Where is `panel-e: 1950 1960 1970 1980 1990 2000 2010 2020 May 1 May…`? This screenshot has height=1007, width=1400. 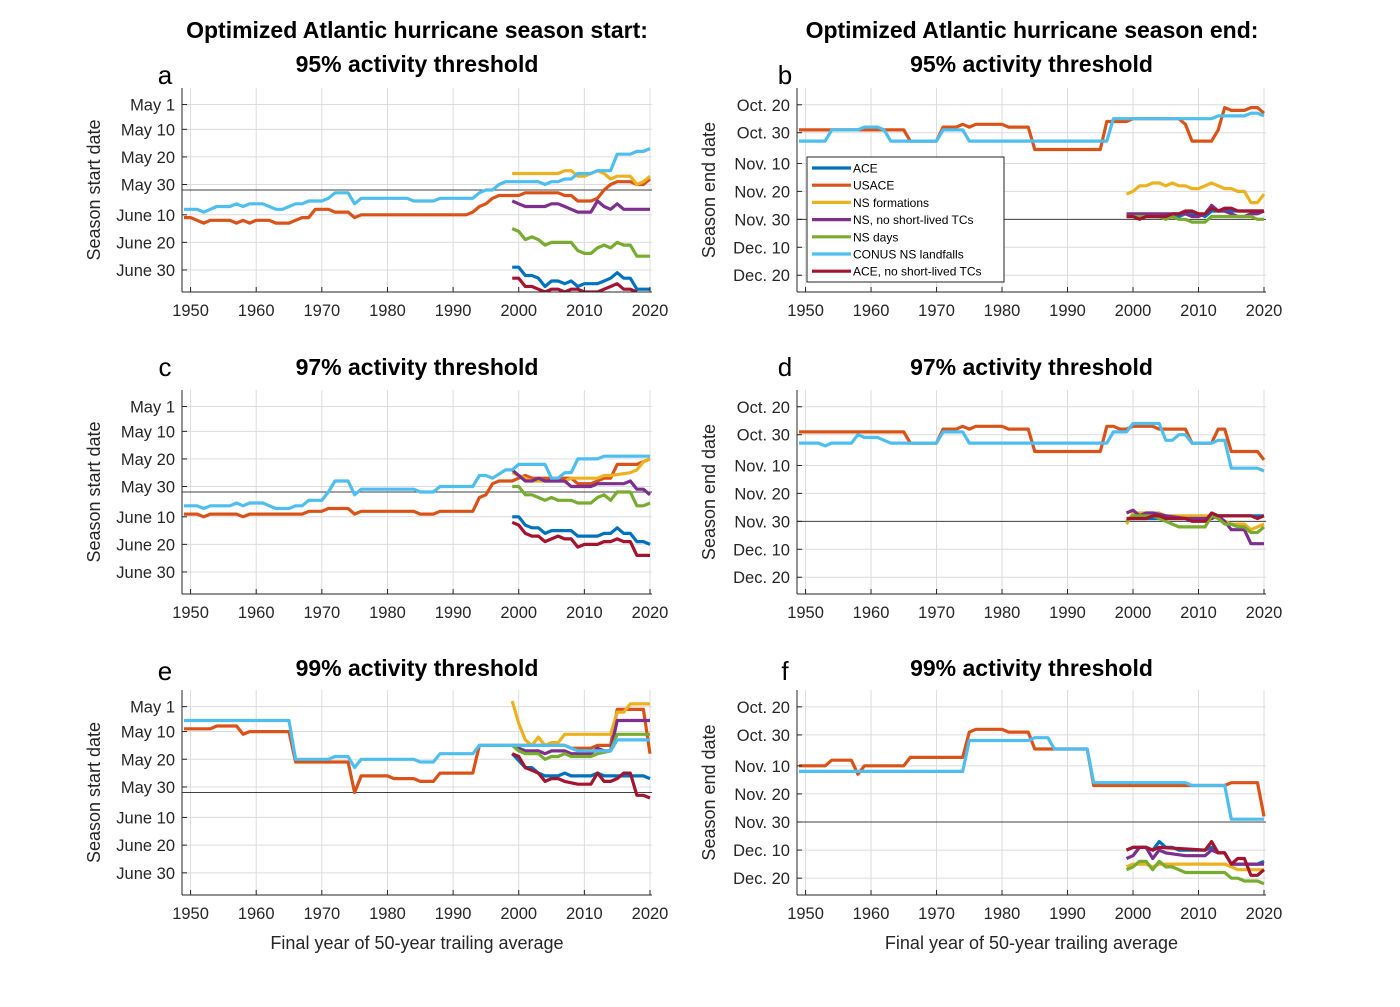
panel-e: 1950 1960 1970 1980 1990 2000 2010 2020 May 1 May… is located at coordinates (376, 804).